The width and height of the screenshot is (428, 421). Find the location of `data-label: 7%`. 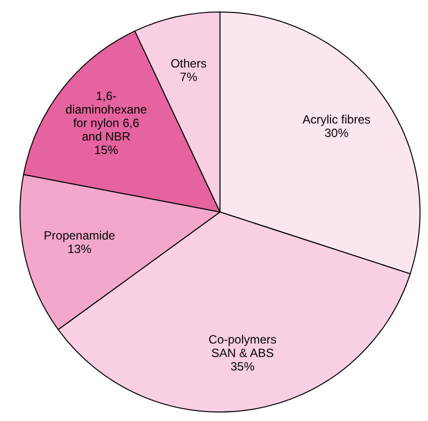

data-label: 7% is located at coordinates (189, 77).